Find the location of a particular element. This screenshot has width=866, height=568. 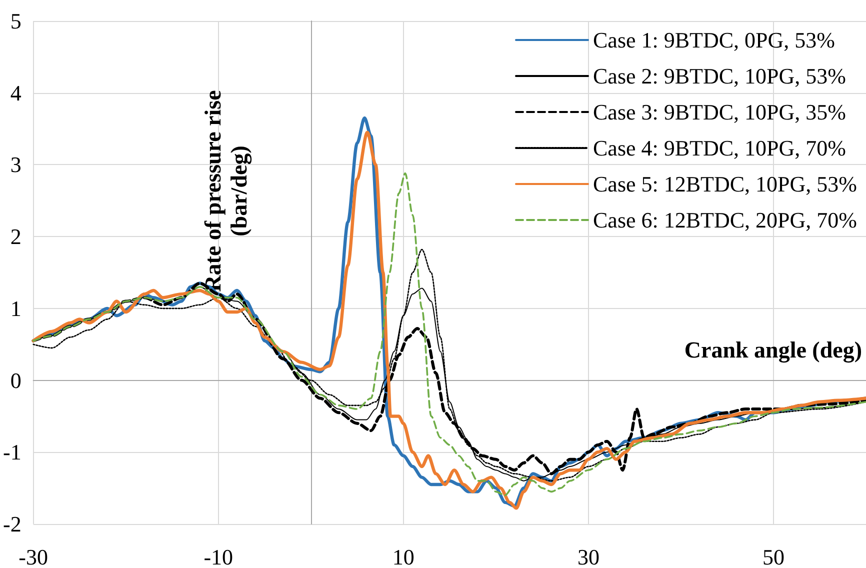

x-tick-label: 10 is located at coordinates (403, 556).